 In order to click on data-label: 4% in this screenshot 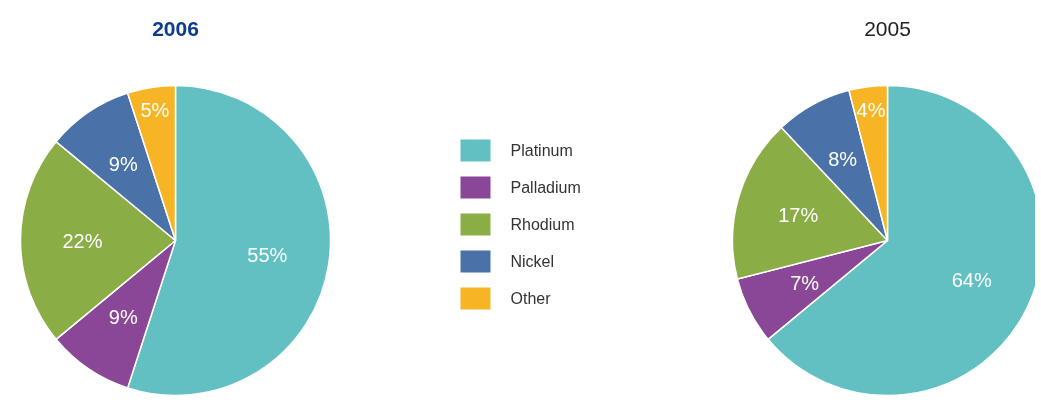, I will do `click(871, 109)`.